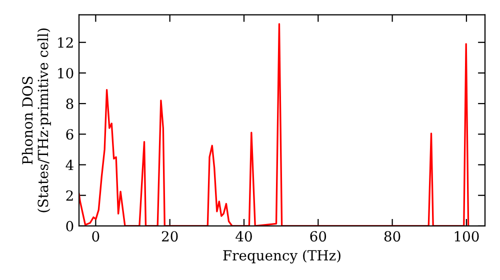  Describe the element at coordinates (70, 165) in the screenshot. I see `y-tick-label: 4` at that location.